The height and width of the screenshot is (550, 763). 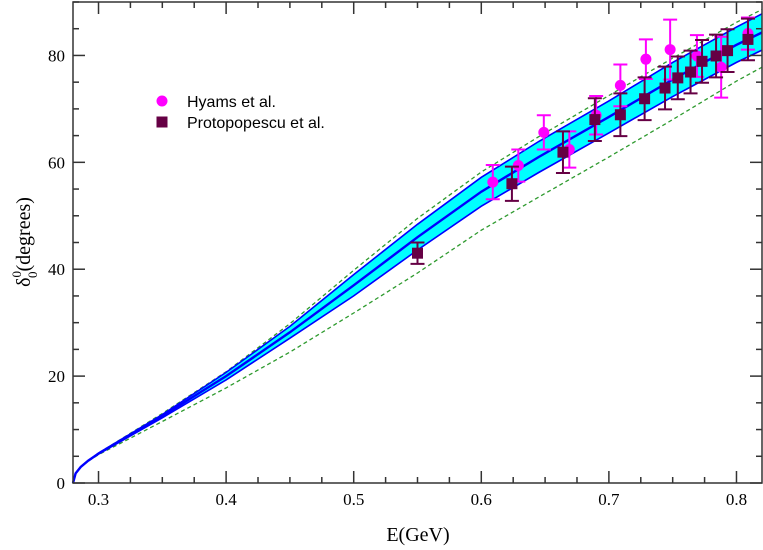 What do you see at coordinates (353, 499) in the screenshot?
I see `x-tick-label: 0.5` at bounding box center [353, 499].